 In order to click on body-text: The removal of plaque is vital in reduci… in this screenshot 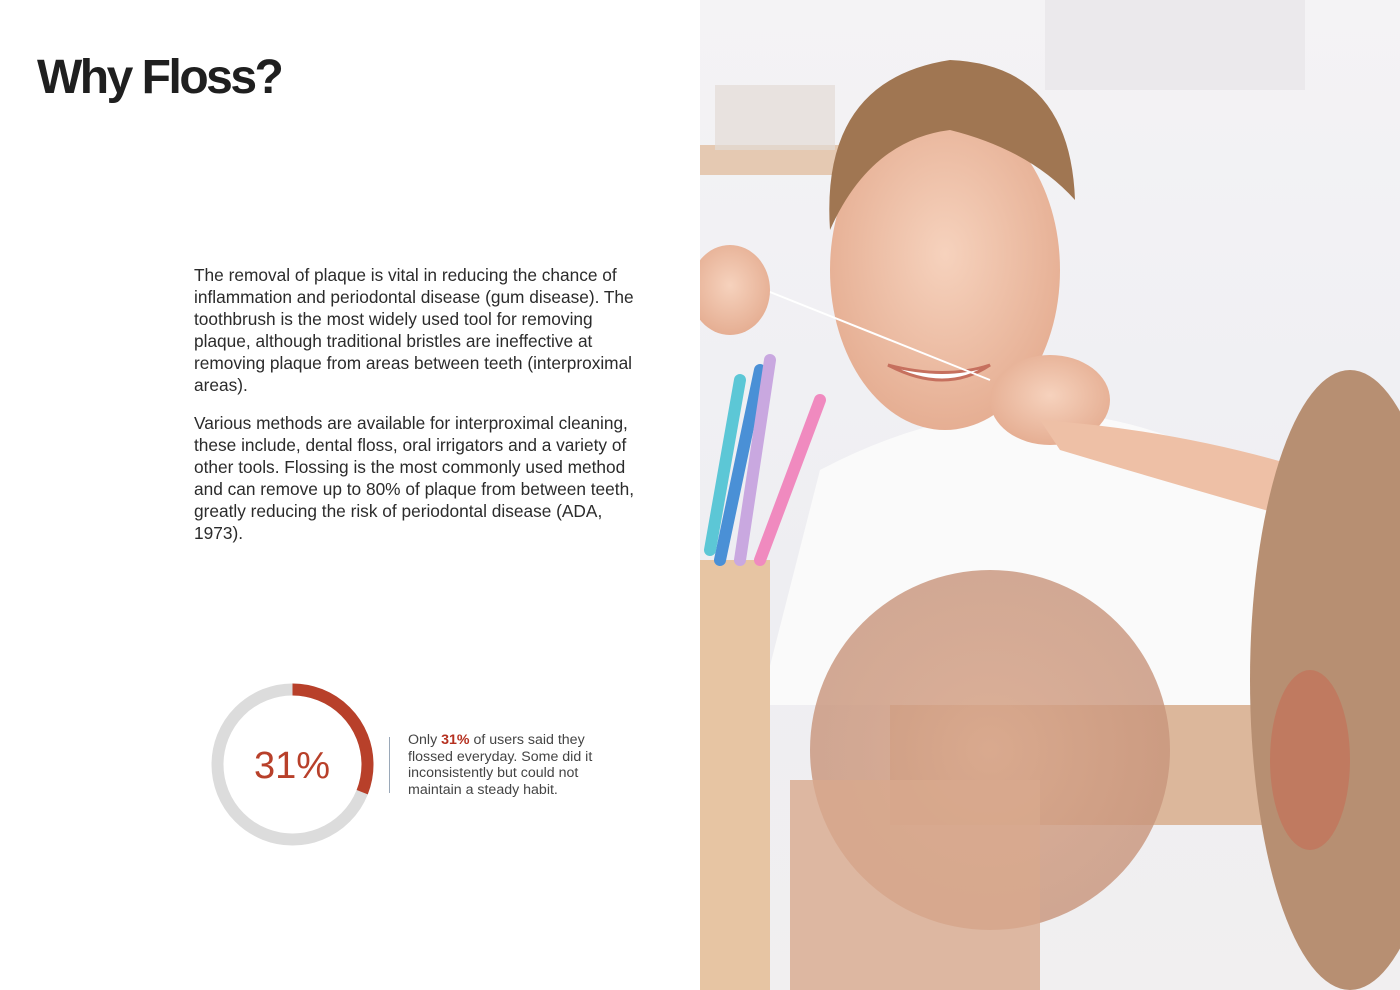, I will do `click(424, 412)`.